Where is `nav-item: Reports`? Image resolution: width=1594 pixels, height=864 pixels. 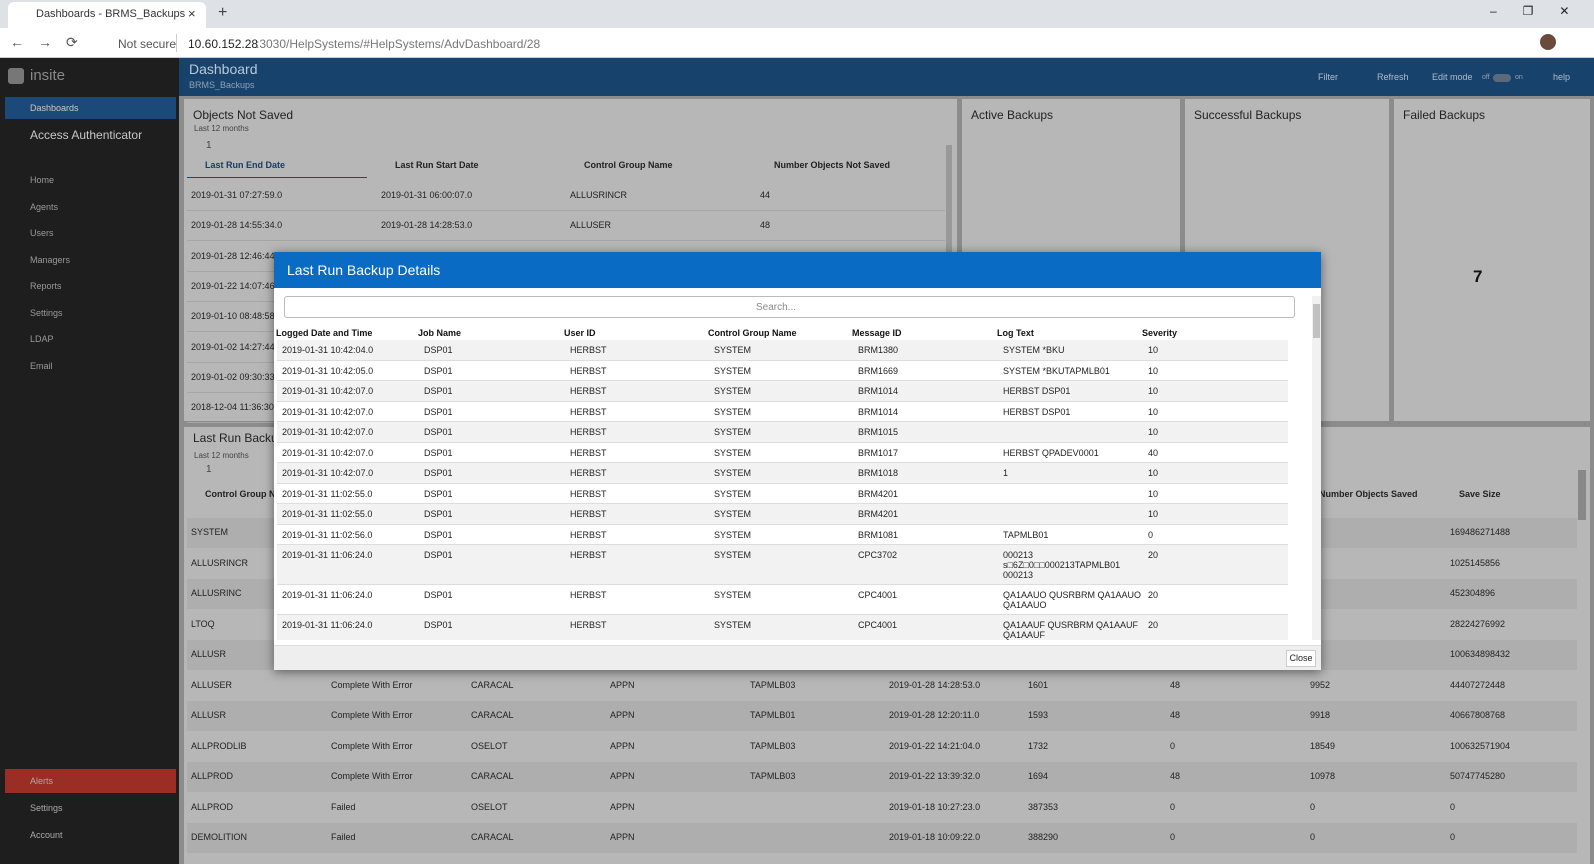
nav-item: Reports is located at coordinates (46, 286).